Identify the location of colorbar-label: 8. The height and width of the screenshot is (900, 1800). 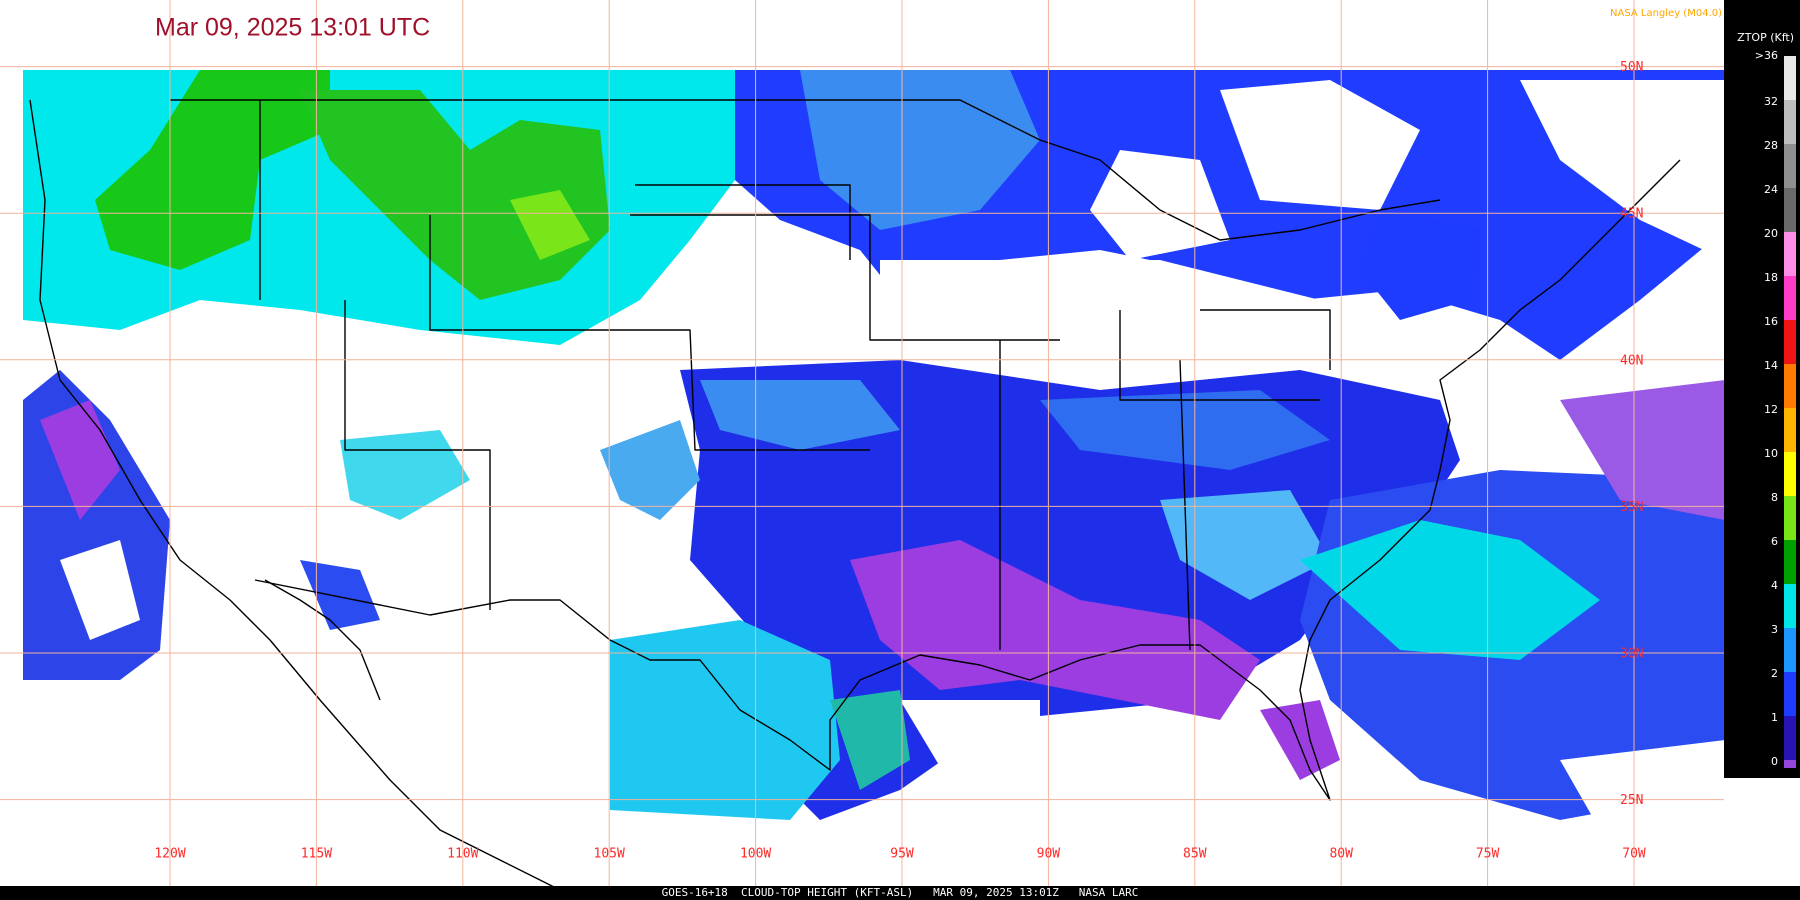
(1774, 497).